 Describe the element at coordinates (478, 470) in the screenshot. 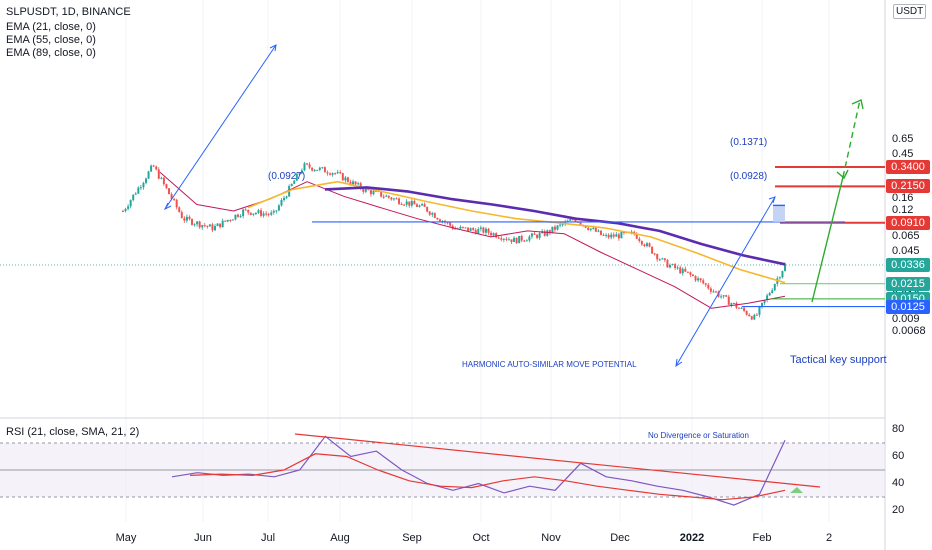

I see `rsi-line` at that location.